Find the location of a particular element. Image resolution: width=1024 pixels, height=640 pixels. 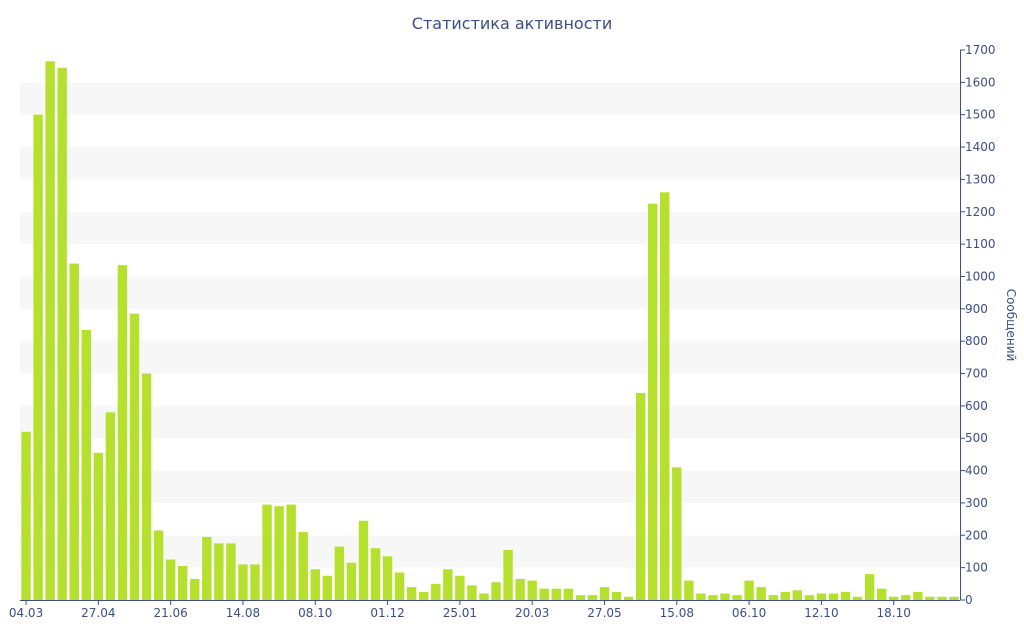

y-tick-label: 1400 is located at coordinates (980, 147).